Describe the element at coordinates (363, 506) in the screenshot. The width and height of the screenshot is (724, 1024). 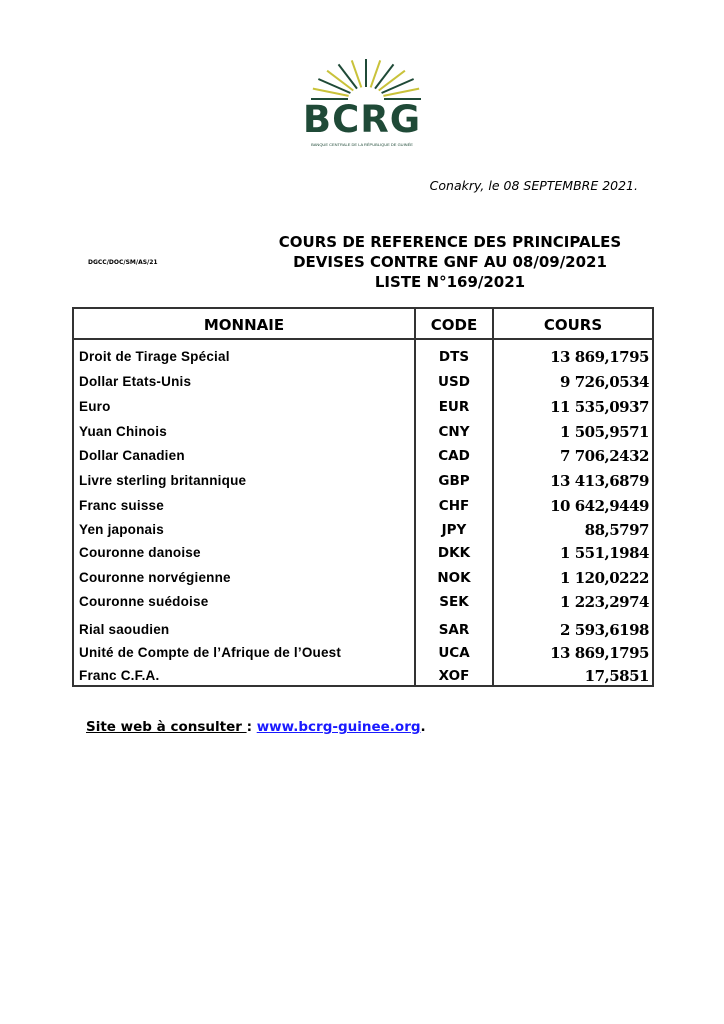
I see `table-row: Franc suisse CHF 10 642,9449` at that location.